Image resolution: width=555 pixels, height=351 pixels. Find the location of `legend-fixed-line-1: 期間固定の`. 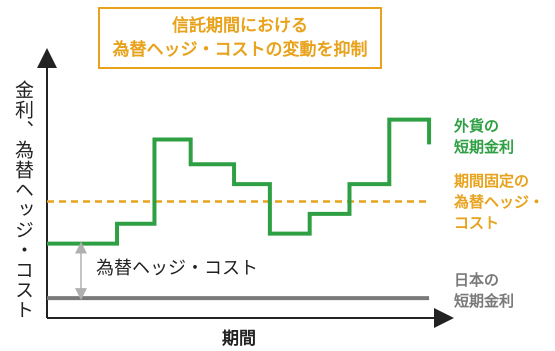

legend-fixed-line-1: 期間固定の is located at coordinates (492, 181).